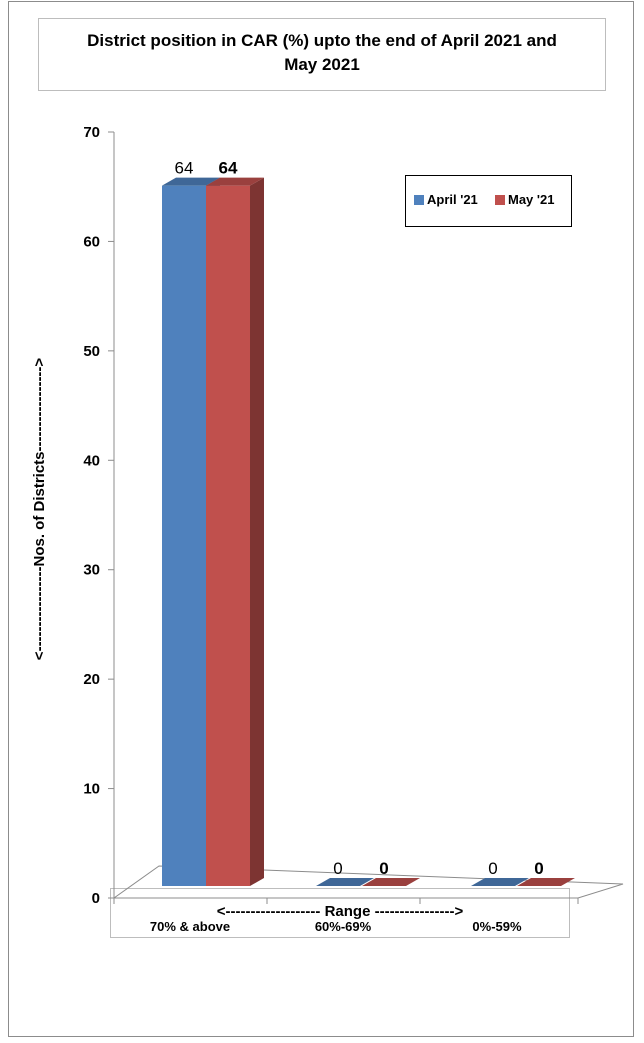 The image size is (644, 1043). What do you see at coordinates (91, 570) in the screenshot?
I see `y-tick-label: 30` at bounding box center [91, 570].